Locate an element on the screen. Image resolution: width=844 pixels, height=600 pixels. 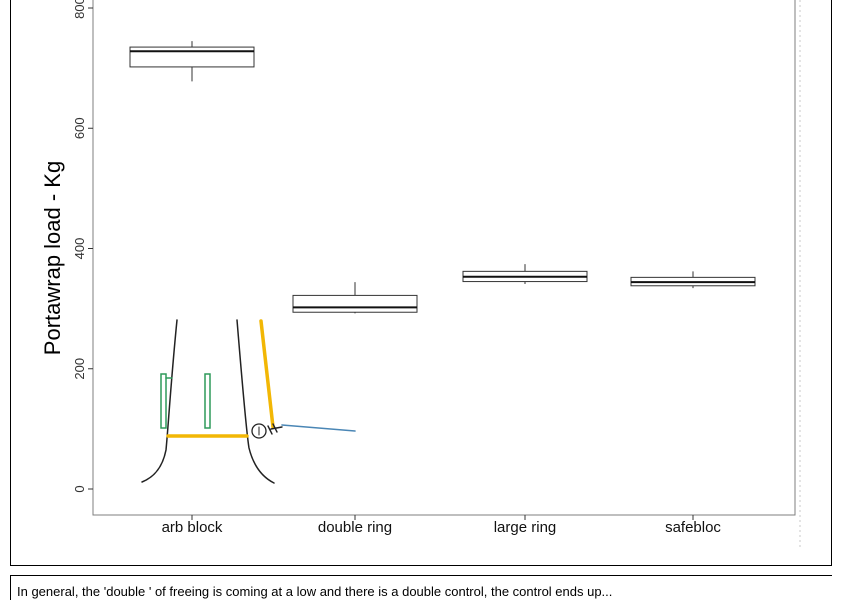
sketch-right-tree-line is located at coordinates (255, 401).